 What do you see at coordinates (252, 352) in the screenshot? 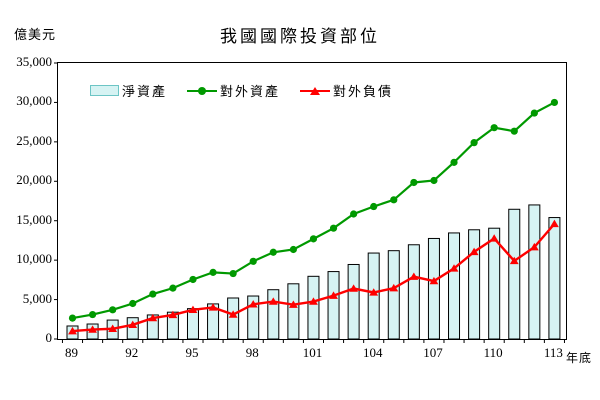
I see `x-axis-tick-label: 98` at bounding box center [252, 352].